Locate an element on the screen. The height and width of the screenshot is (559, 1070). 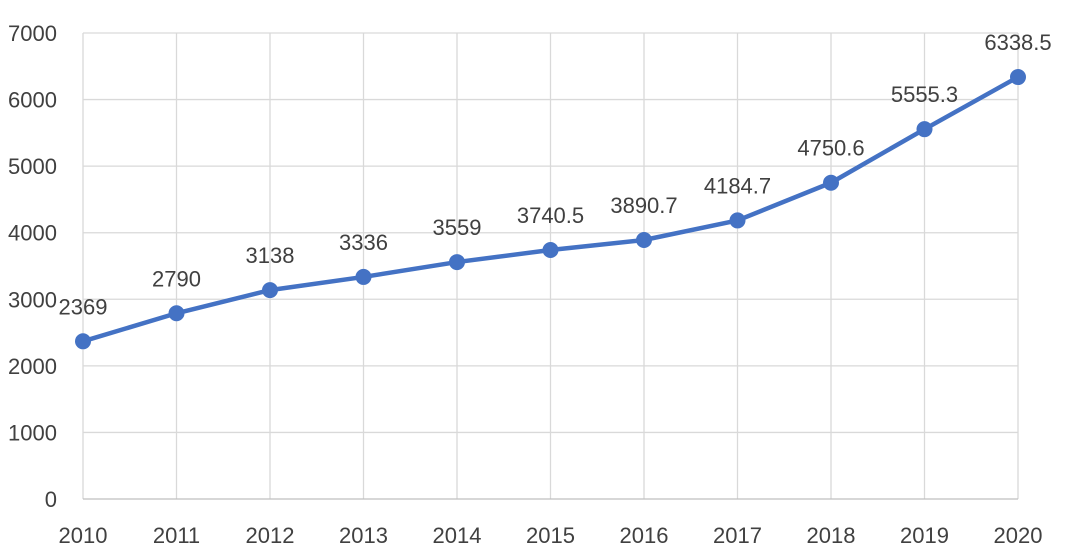
data-label: 2790 is located at coordinates (176, 278).